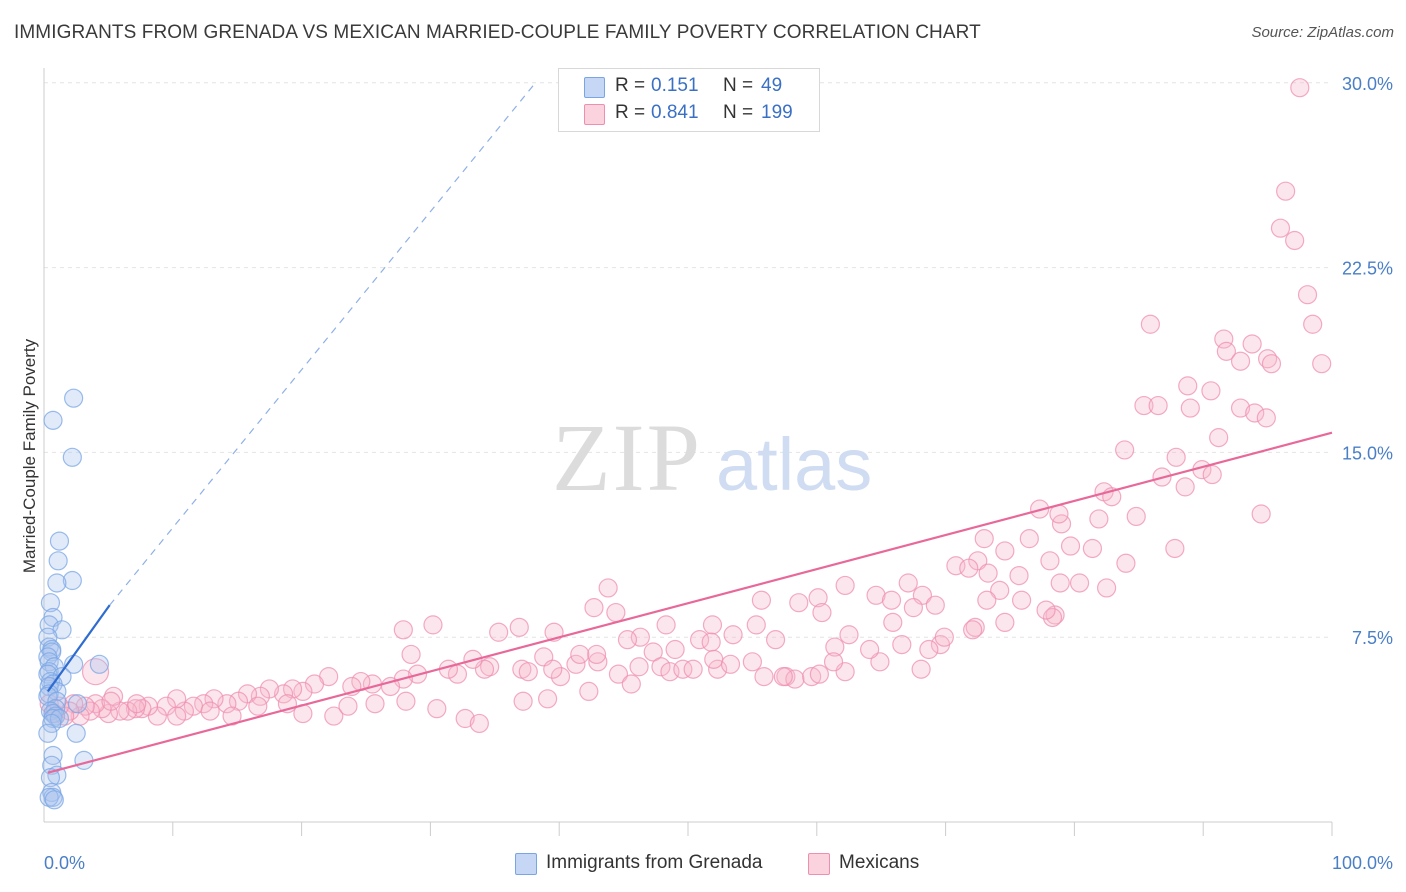 This screenshot has height=892, width=1406. I want to click on n-value: 49, so click(772, 85).